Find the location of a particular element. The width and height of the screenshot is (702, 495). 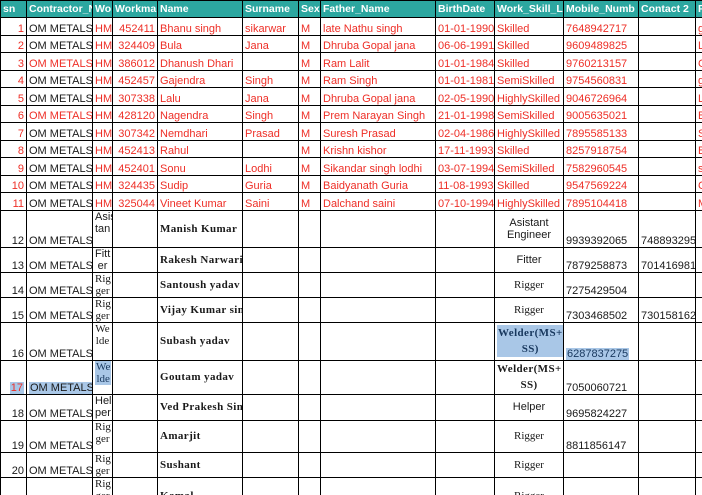

cell-mobile: 7648942717 is located at coordinates (601, 26).